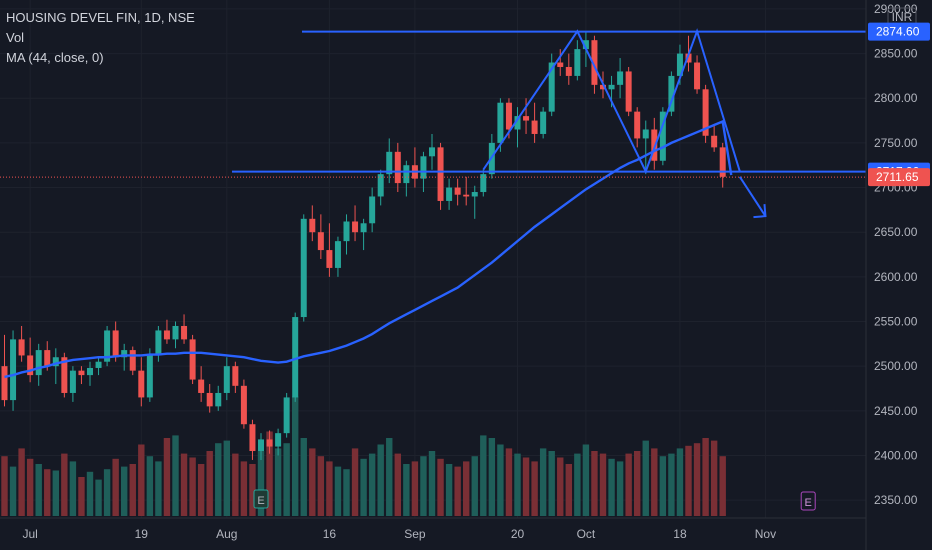 The image size is (932, 550). What do you see at coordinates (433, 529) in the screenshot?
I see `time-axis: Jul 19 Aug 16 Sep 20 Oct 18 Nov` at bounding box center [433, 529].